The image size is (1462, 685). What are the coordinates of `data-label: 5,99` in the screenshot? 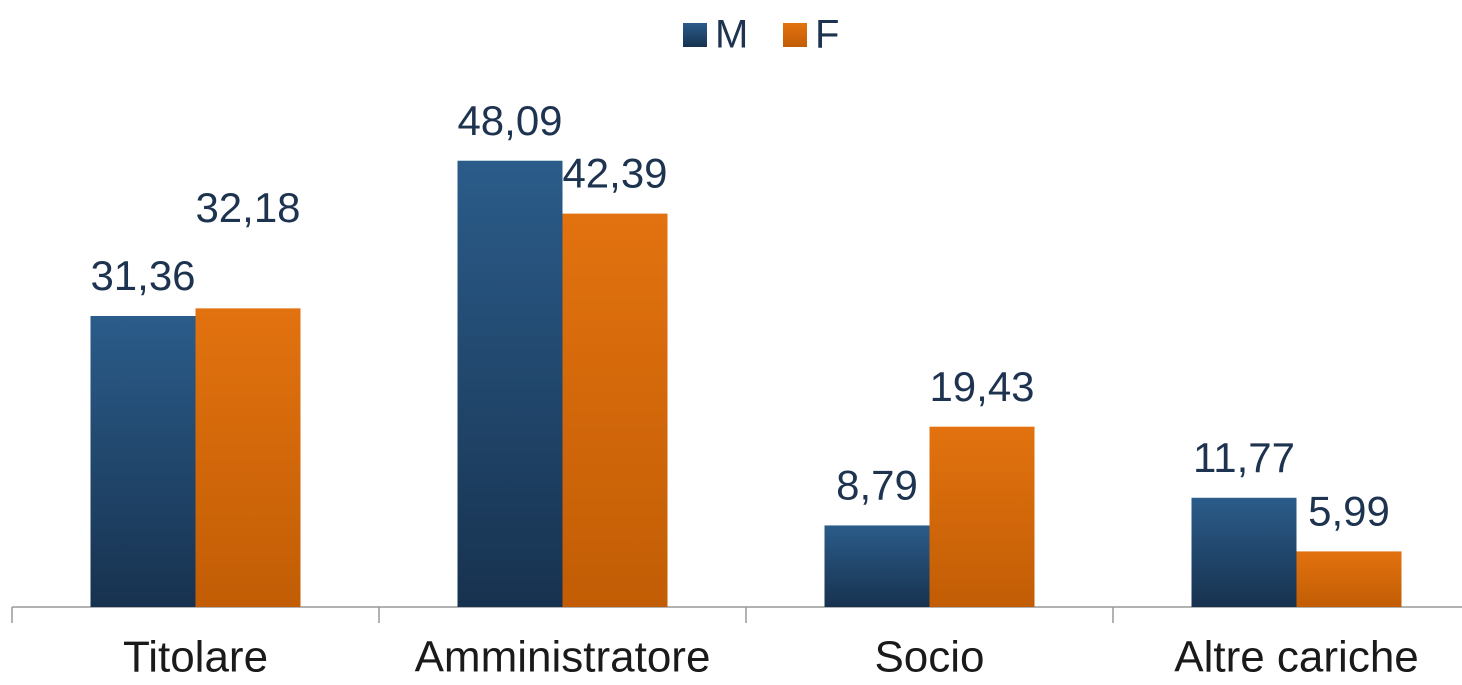 It's located at (1349, 511).